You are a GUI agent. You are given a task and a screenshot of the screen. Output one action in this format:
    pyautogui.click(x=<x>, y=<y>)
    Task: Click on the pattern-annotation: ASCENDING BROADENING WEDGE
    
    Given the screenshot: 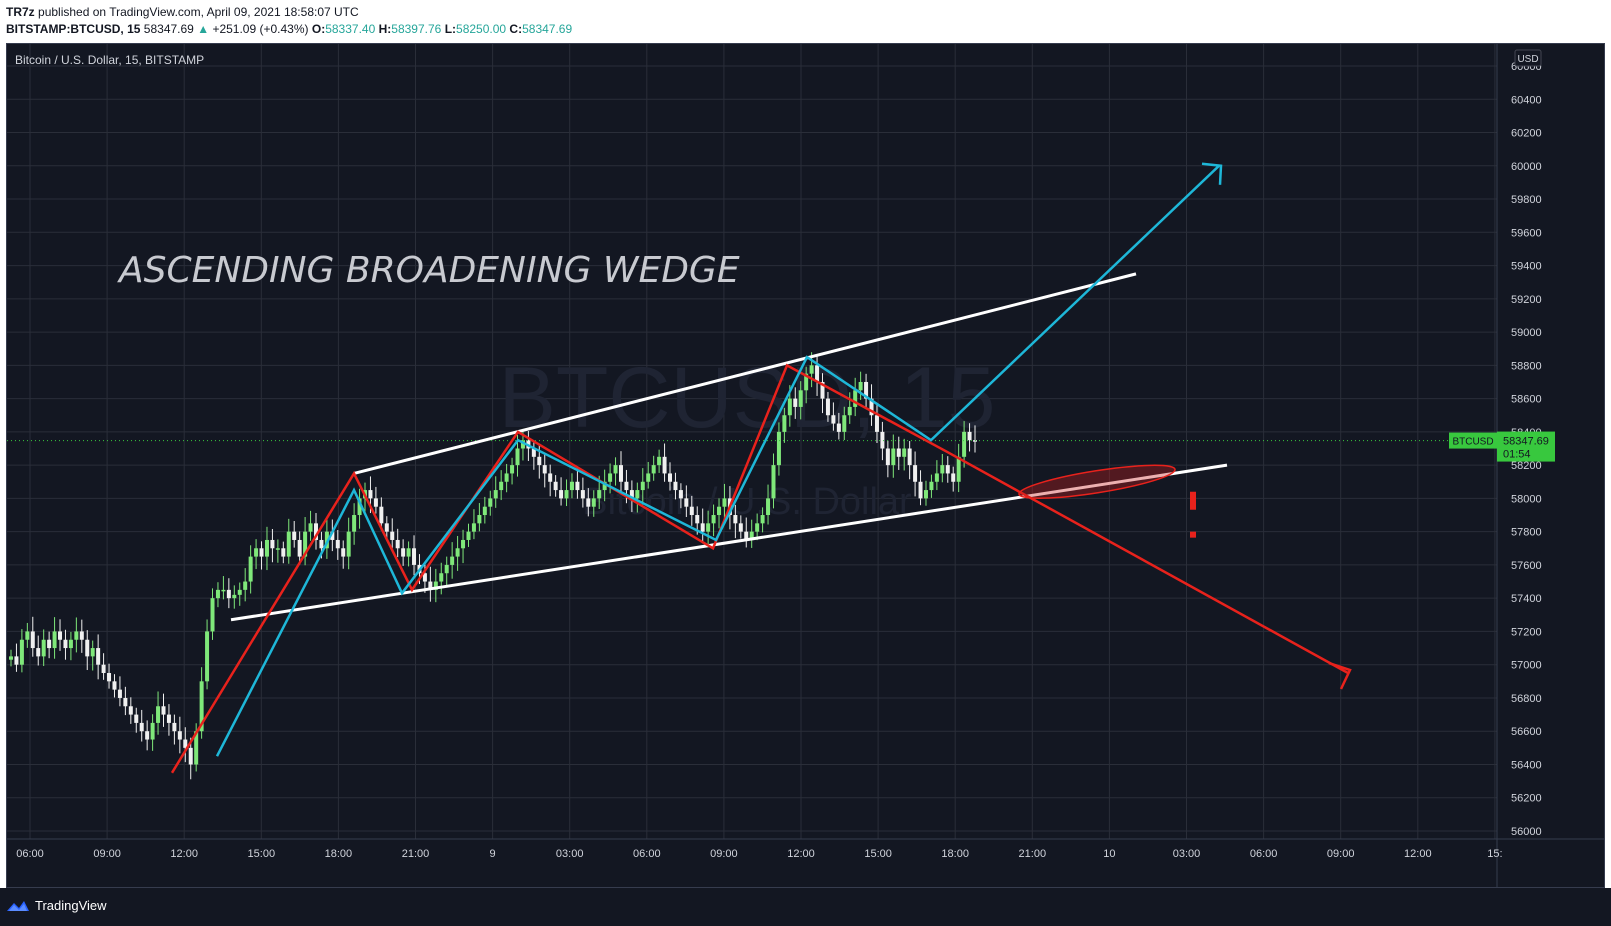 What is the action you would take?
    pyautogui.click(x=428, y=270)
    